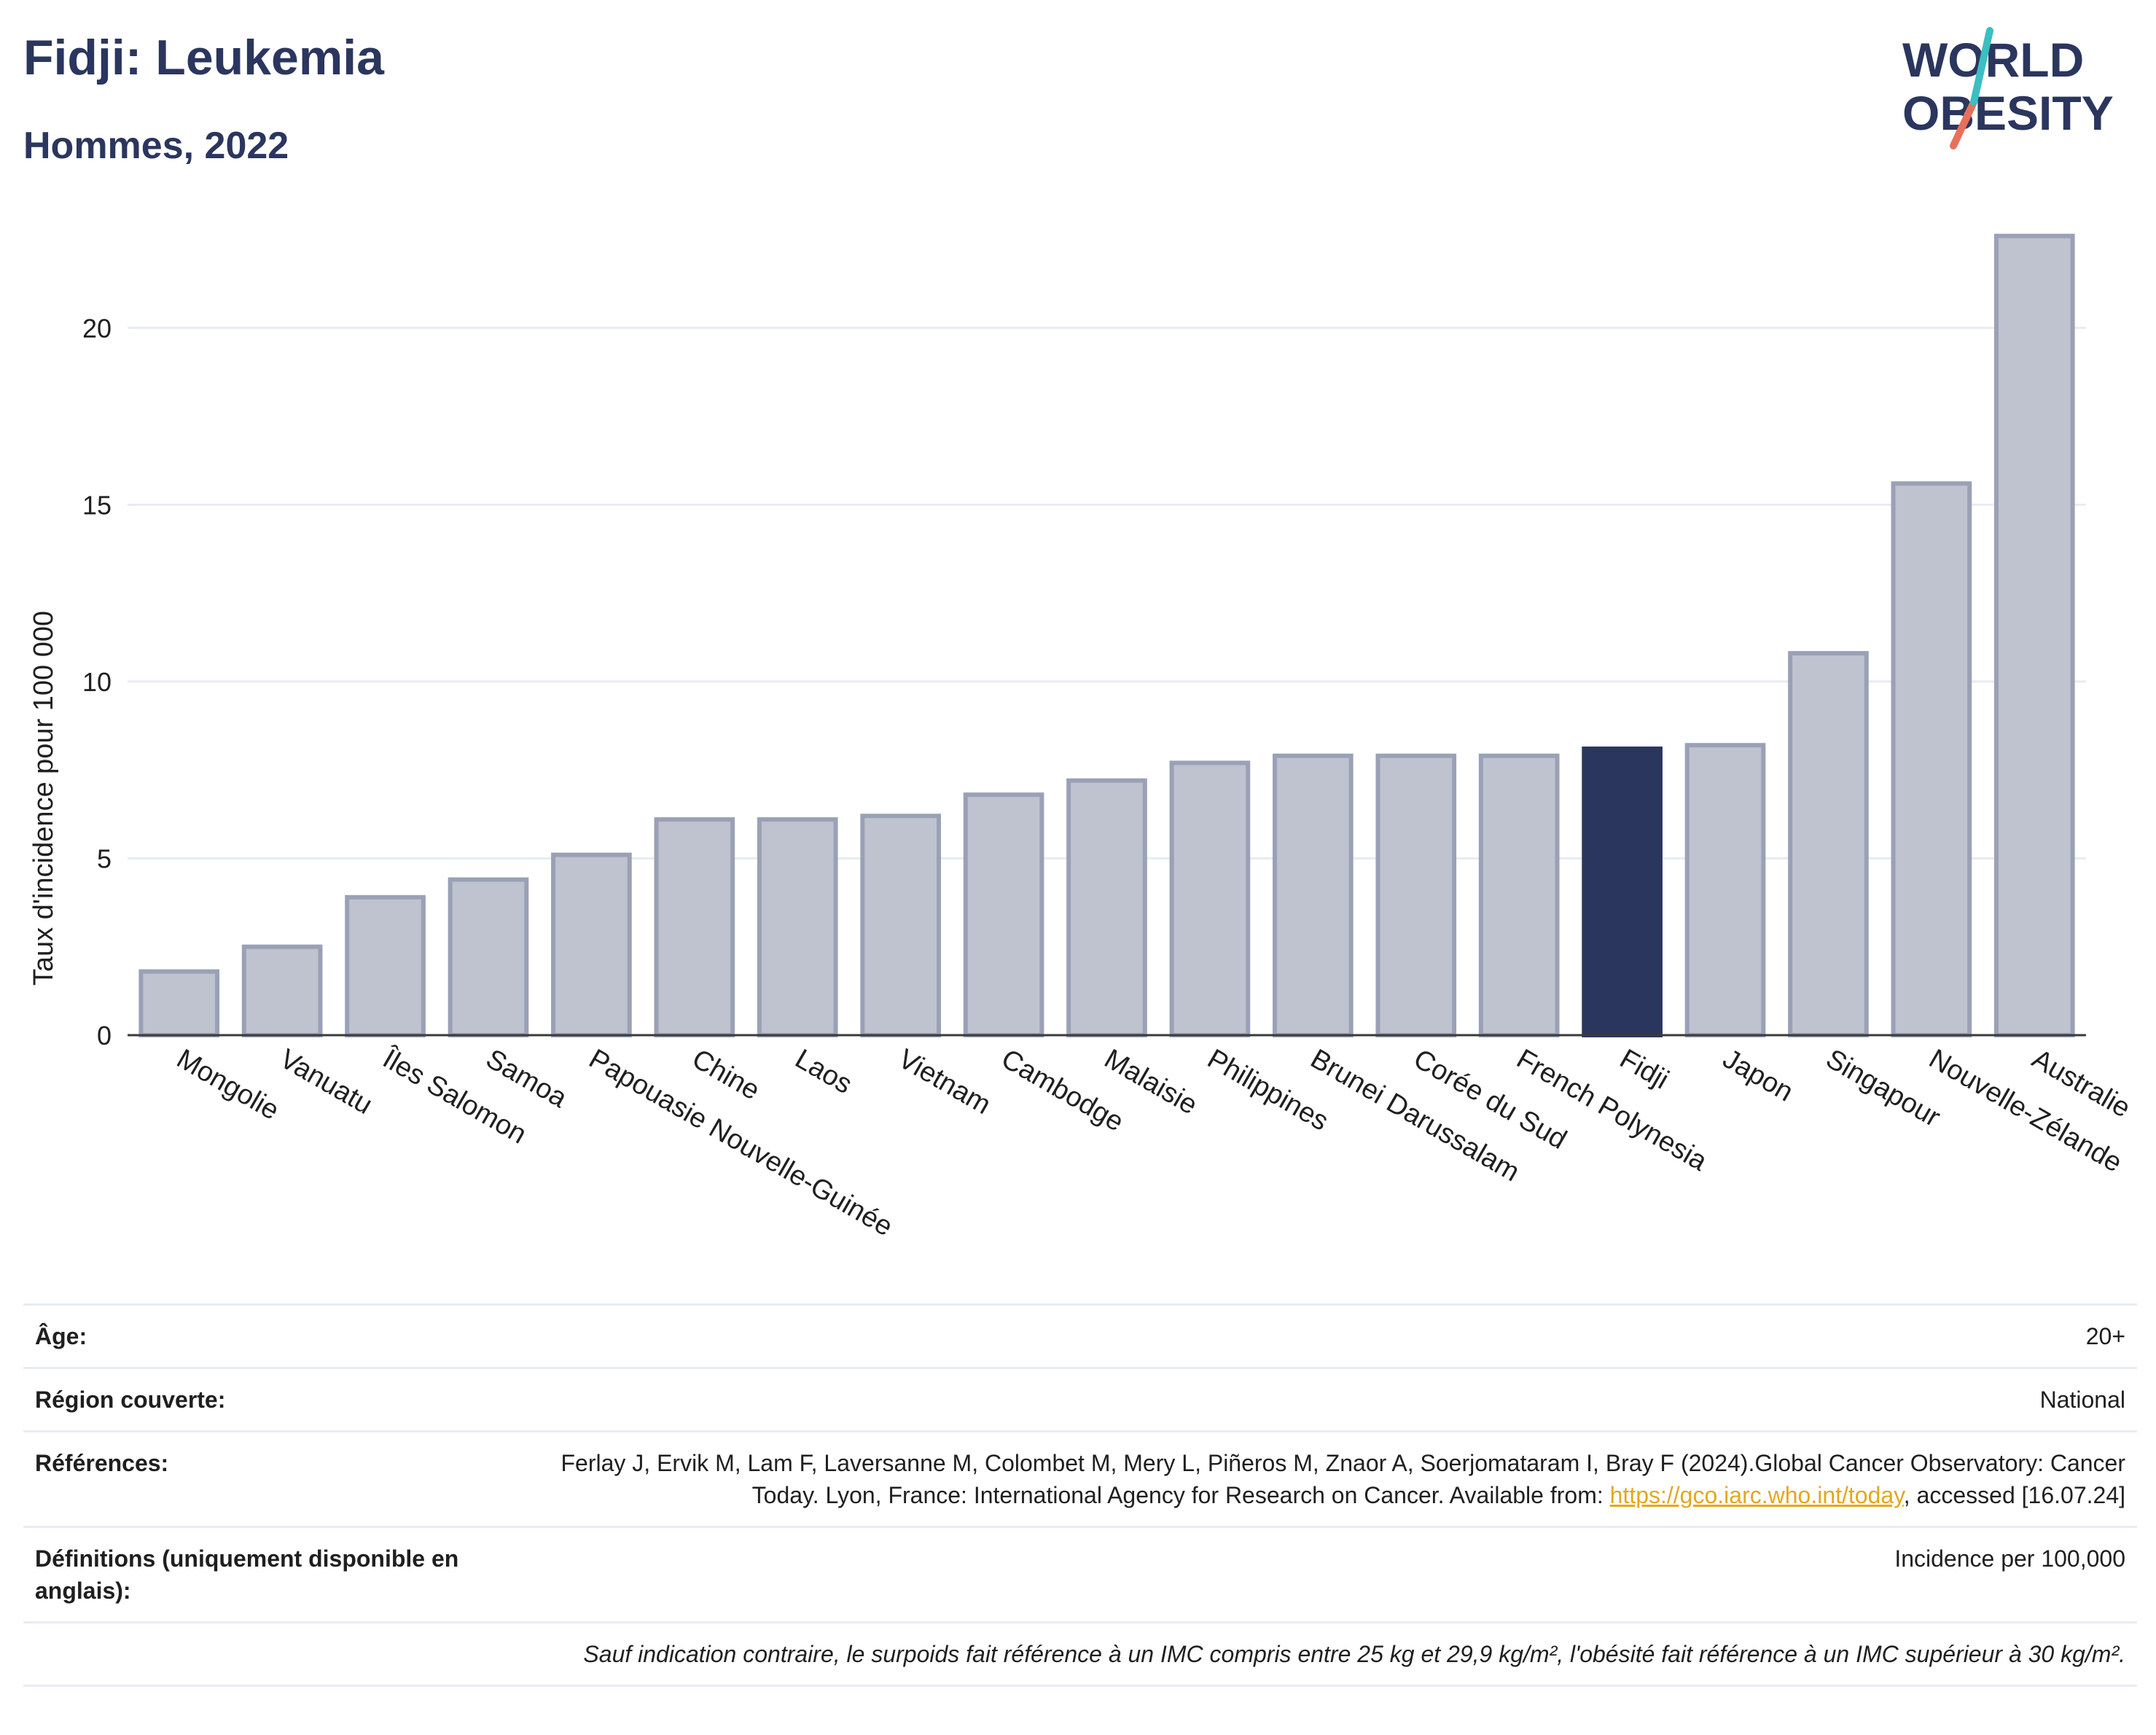  Describe the element at coordinates (1756, 1495) in the screenshot. I see `references-link: https://gco.iarc.who.int/today` at that location.